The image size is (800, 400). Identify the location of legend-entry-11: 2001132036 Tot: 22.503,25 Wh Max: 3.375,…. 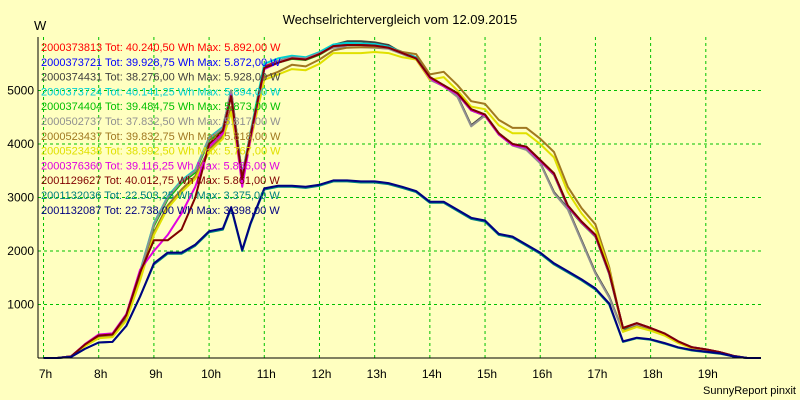
(160, 196).